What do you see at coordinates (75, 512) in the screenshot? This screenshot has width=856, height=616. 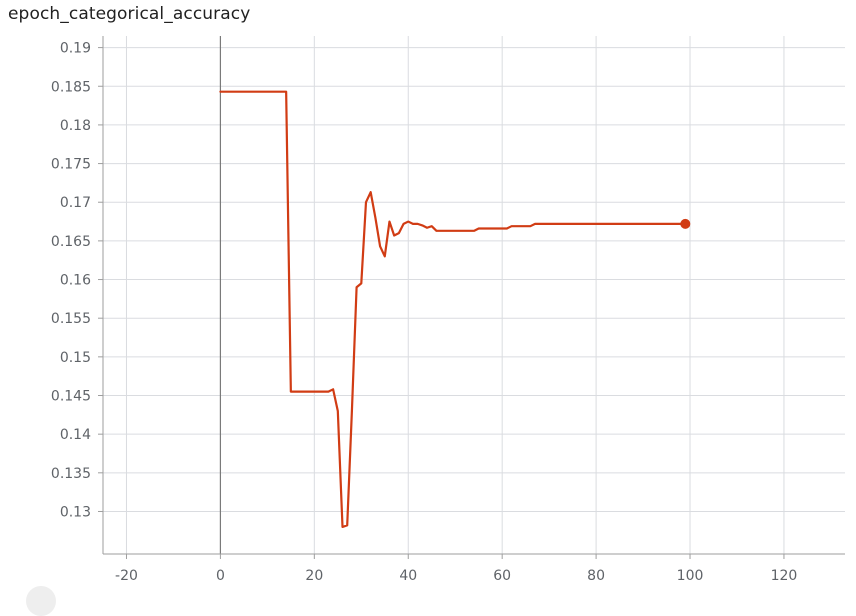 I see `y-tick-label: 0.13` at bounding box center [75, 512].